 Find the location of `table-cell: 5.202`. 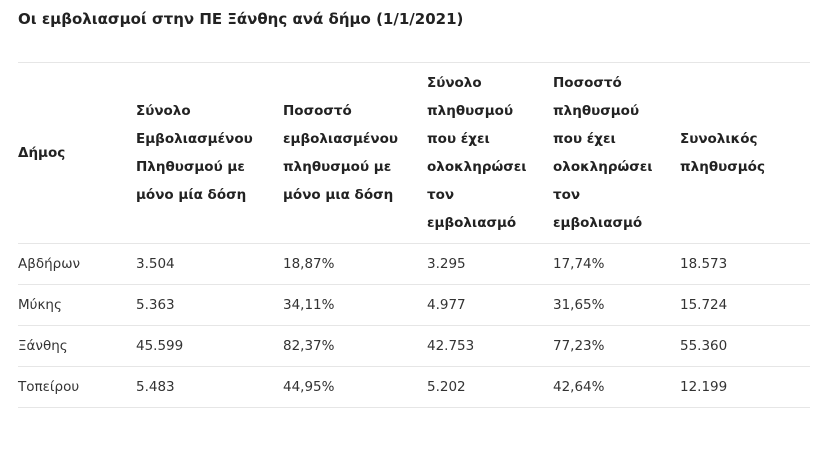

table-cell: 5.202 is located at coordinates (490, 387).